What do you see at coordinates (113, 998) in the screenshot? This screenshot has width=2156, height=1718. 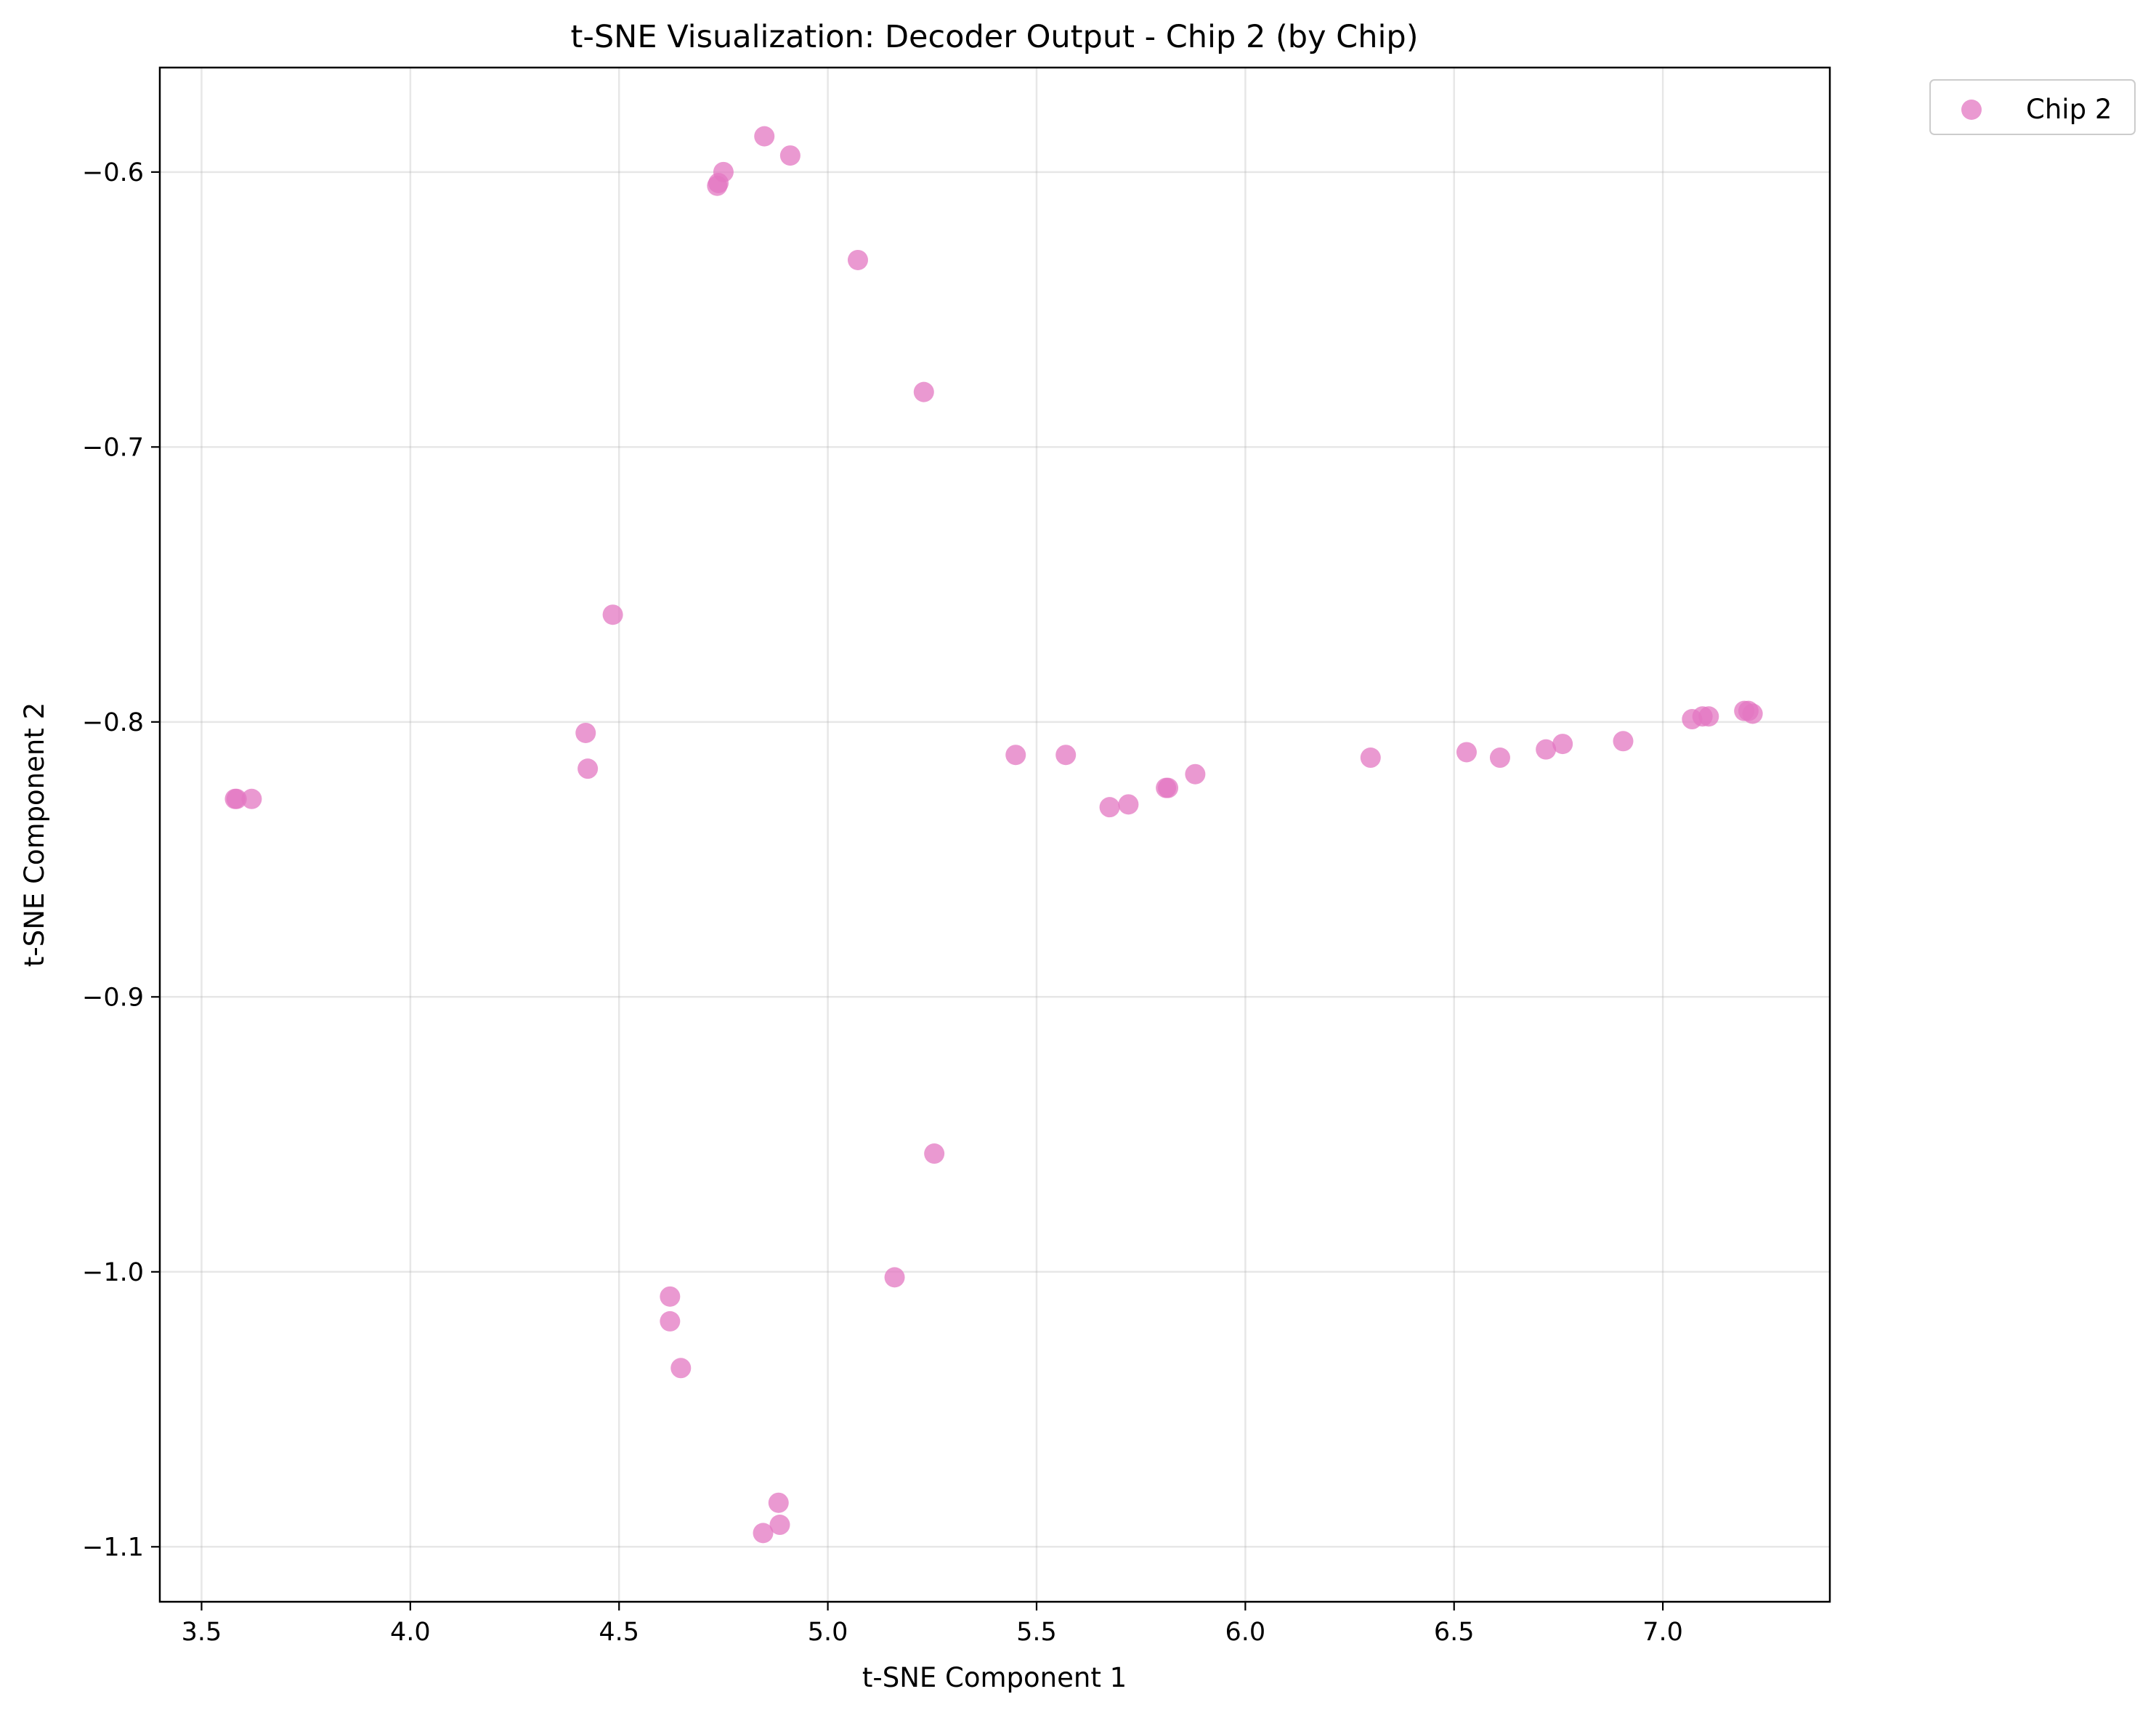 I see `y-tick-label: −0.9` at bounding box center [113, 998].